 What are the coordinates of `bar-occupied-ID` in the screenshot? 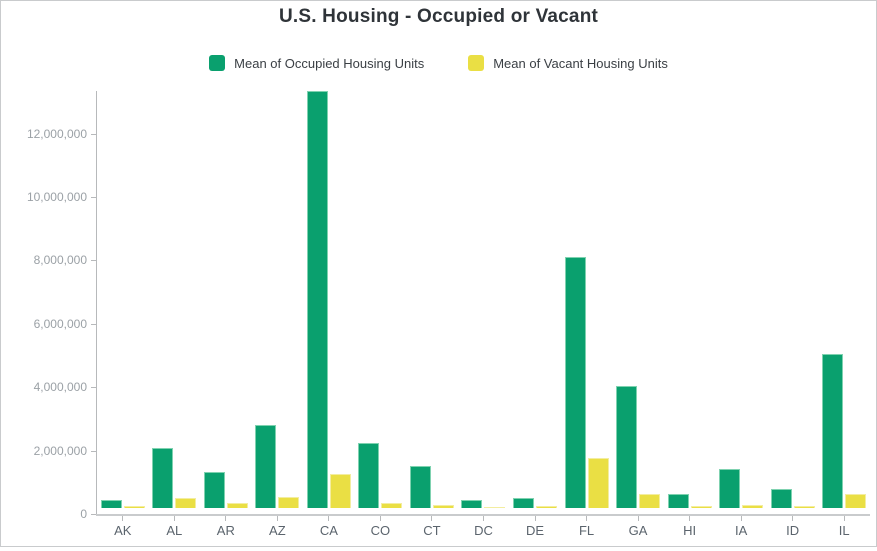 It's located at (781, 498).